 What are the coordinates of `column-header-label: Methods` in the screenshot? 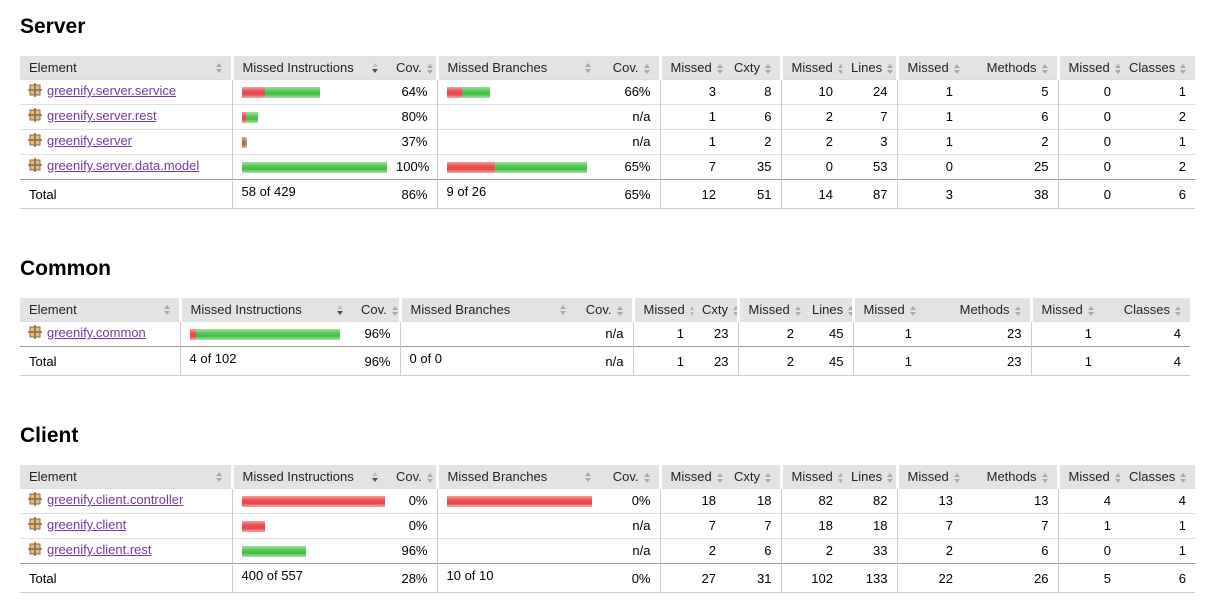 It's located at (1011, 476).